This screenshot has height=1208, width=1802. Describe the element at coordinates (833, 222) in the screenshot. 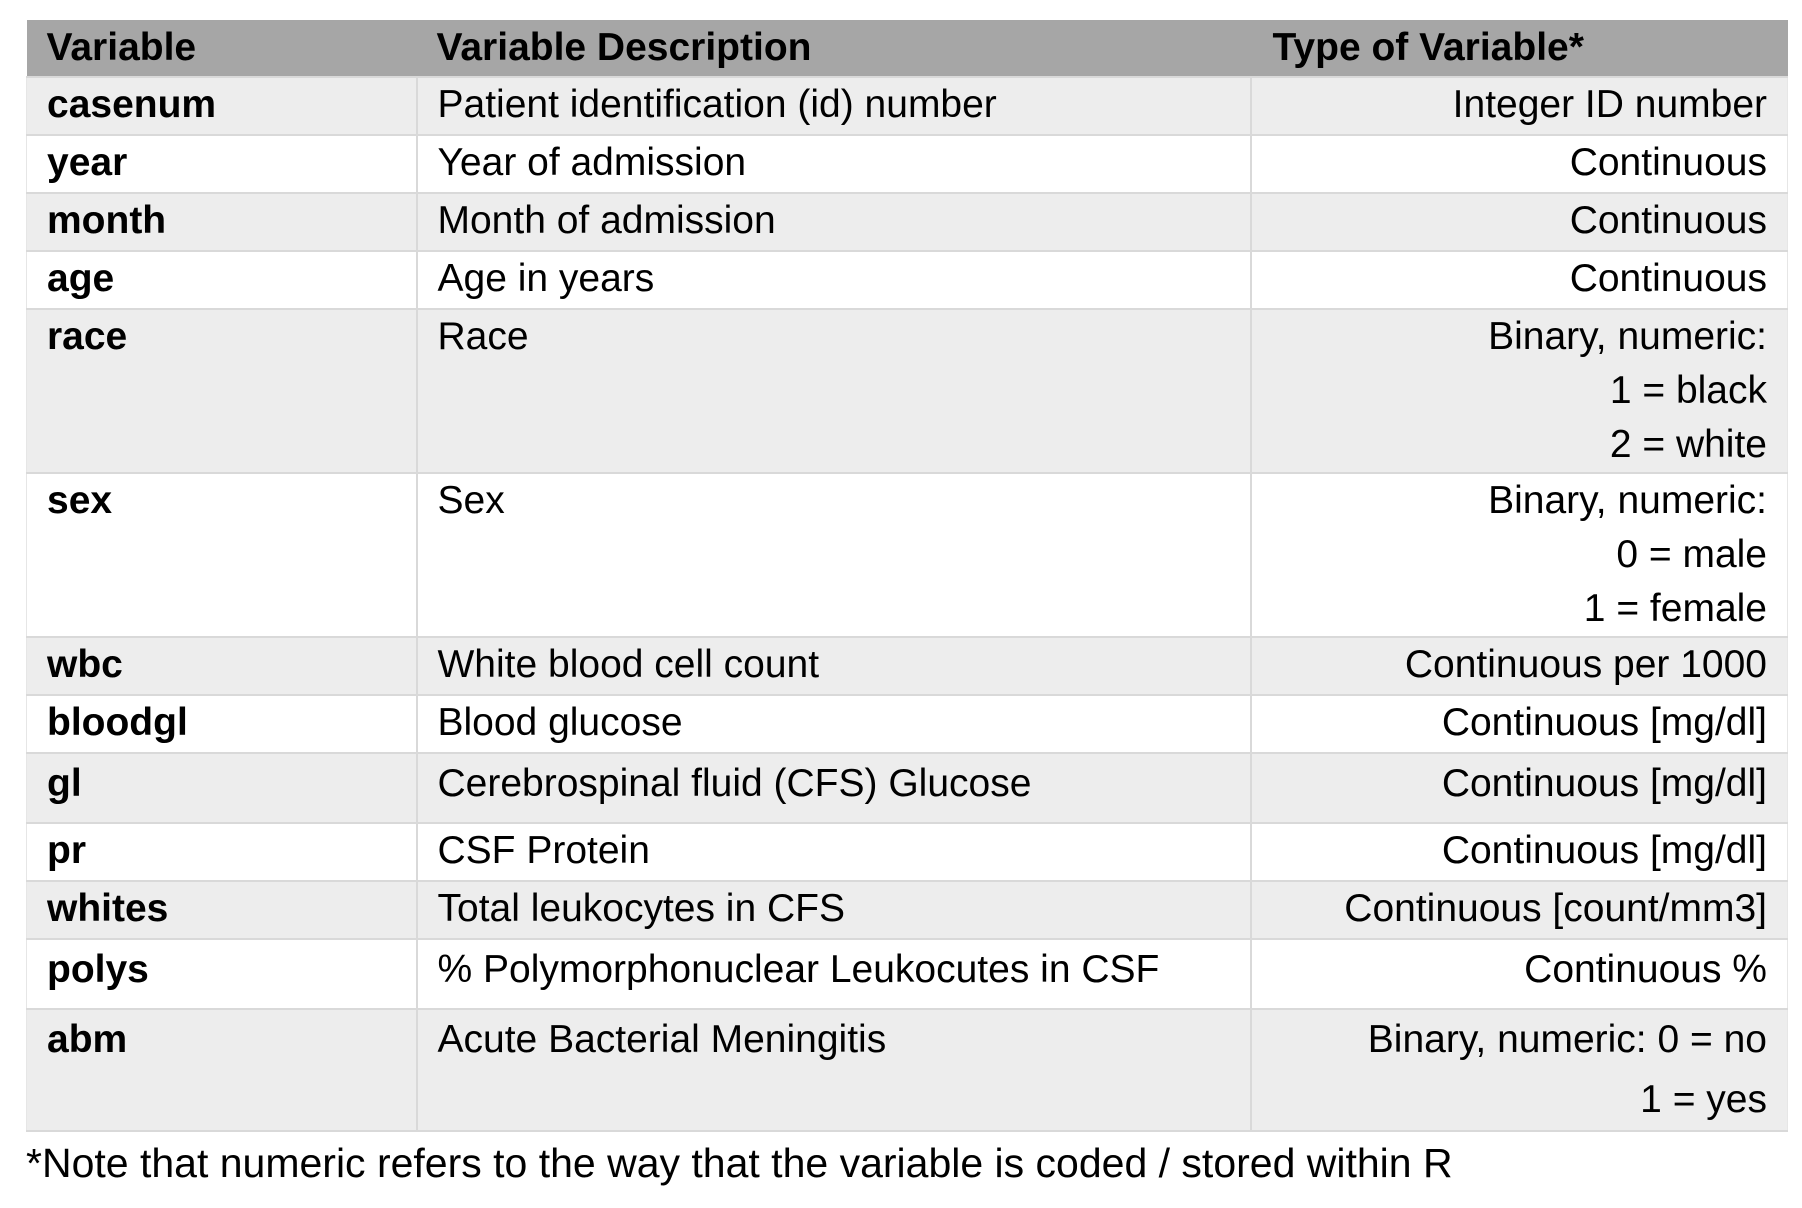

I see `variable-description-cell: Month of admission` at that location.